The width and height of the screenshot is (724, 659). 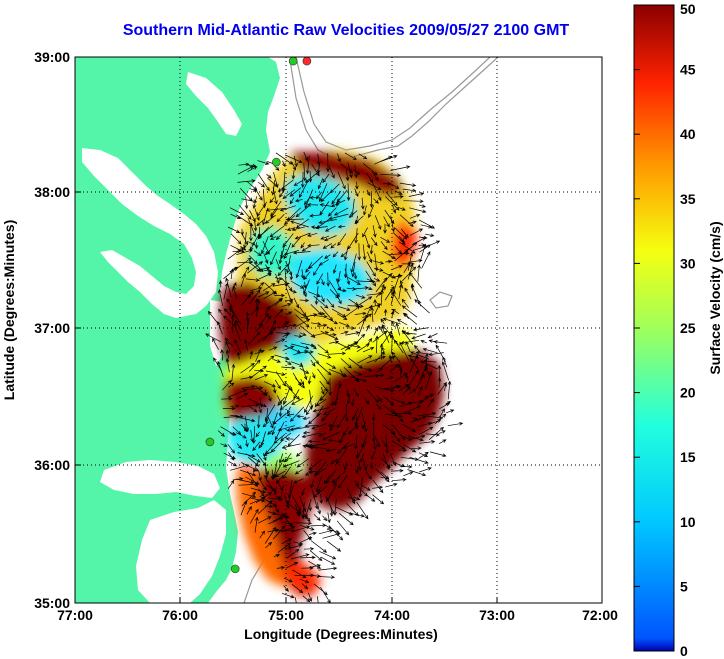 What do you see at coordinates (688, 199) in the screenshot?
I see `colorbar-tick-label: 35` at bounding box center [688, 199].